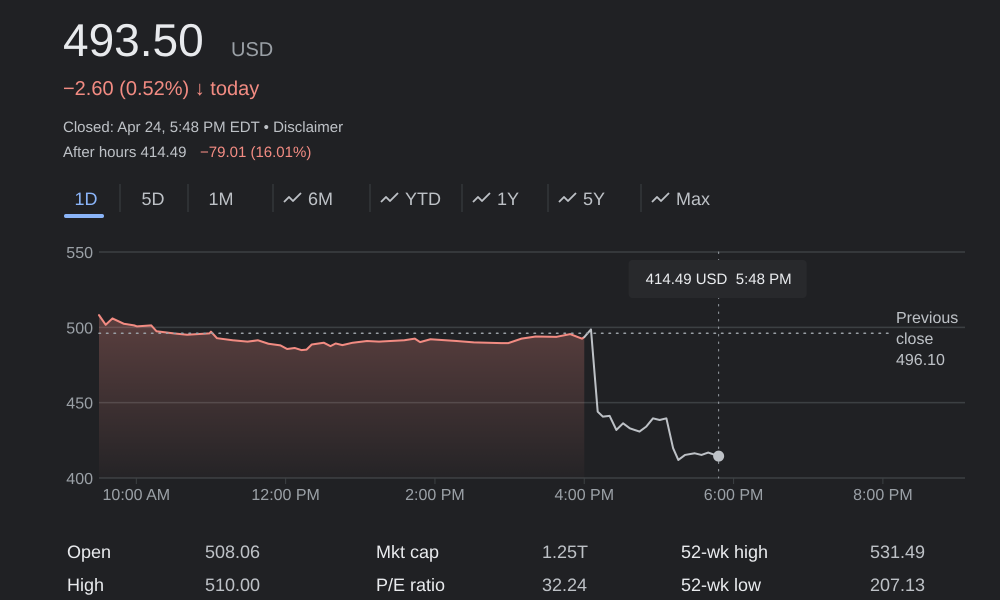 Image resolution: width=1000 pixels, height=600 pixels. I want to click on text: −2.60 (0.52%) ↓ today, so click(161, 89).